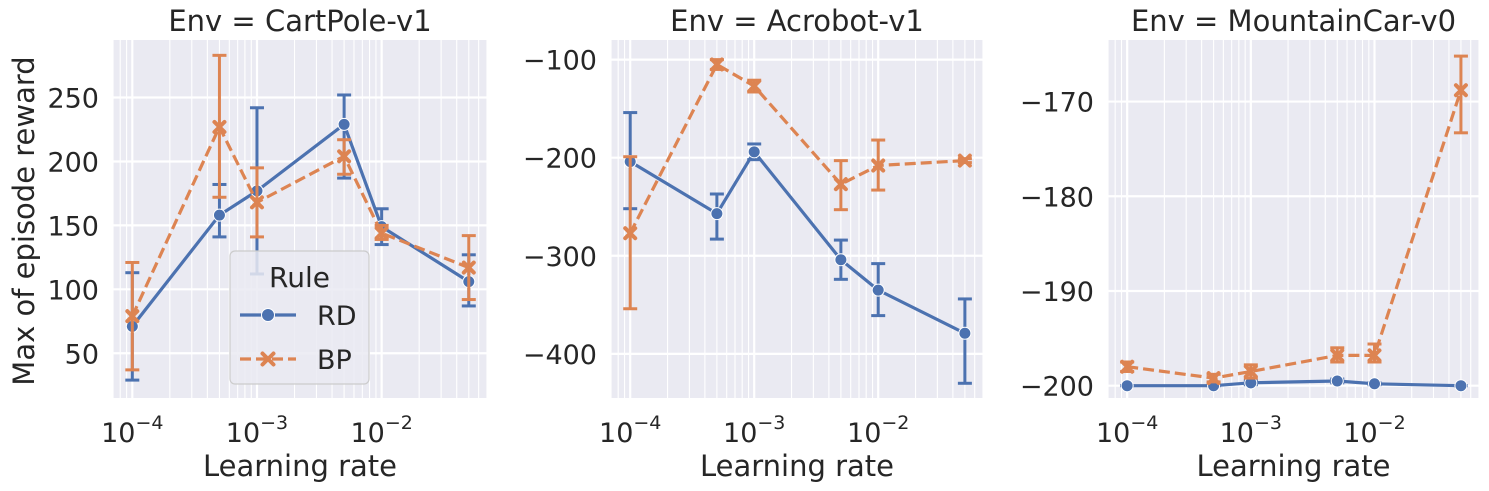 This screenshot has height=491, width=1489. I want to click on y-axis-label: Max of episode reward, so click(24, 220).